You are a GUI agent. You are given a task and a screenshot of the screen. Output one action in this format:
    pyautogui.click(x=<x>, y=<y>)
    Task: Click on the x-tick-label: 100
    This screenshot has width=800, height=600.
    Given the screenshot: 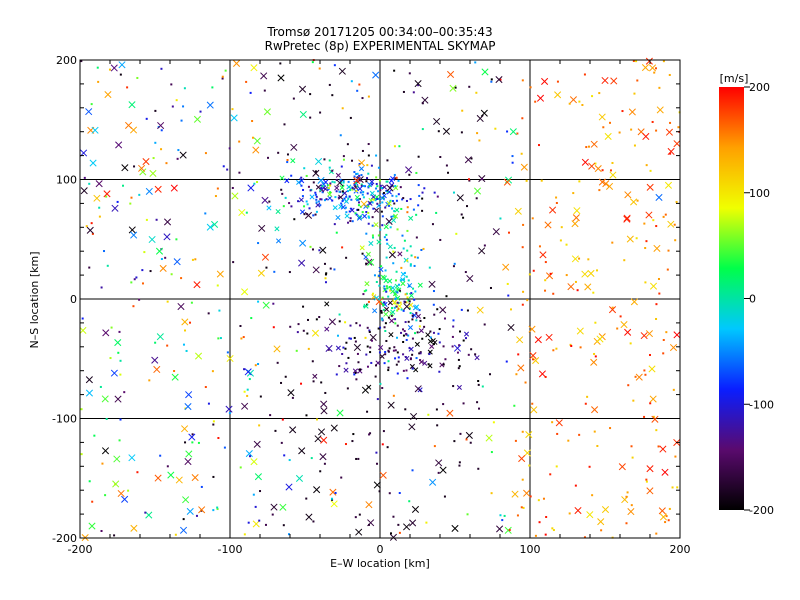 What is the action you would take?
    pyautogui.click(x=530, y=549)
    